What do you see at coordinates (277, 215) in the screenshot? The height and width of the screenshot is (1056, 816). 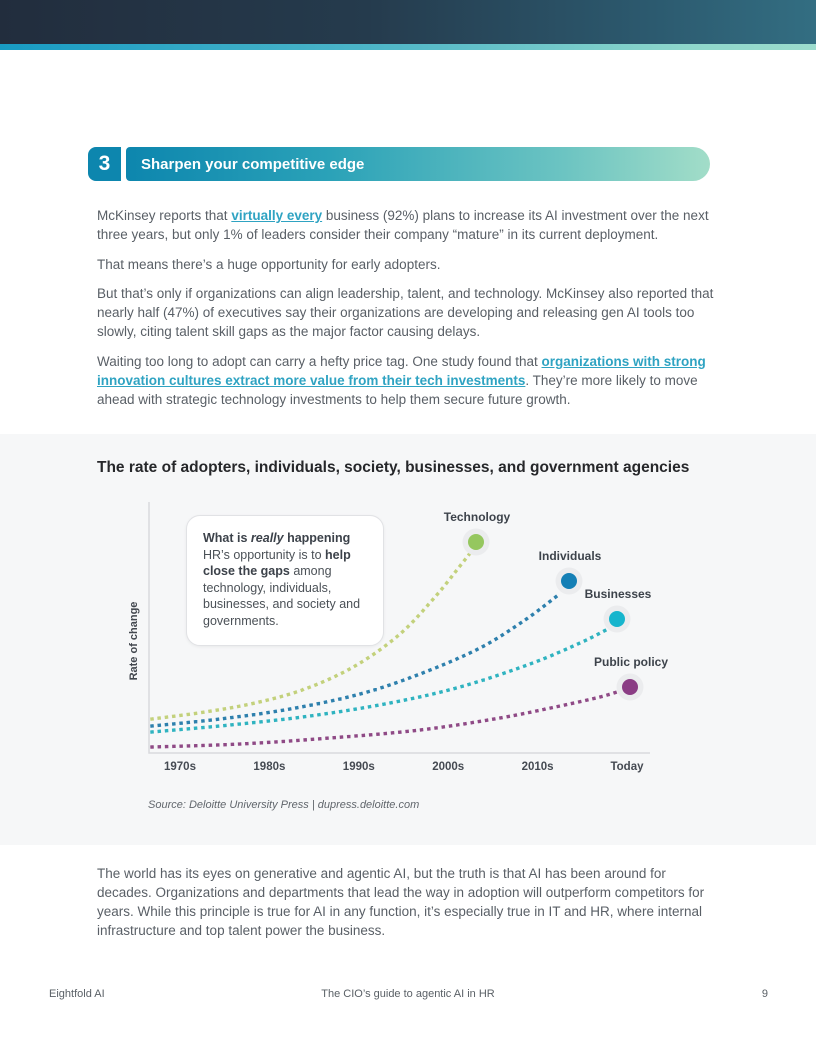 I see `link-virtually-every: virtually every` at bounding box center [277, 215].